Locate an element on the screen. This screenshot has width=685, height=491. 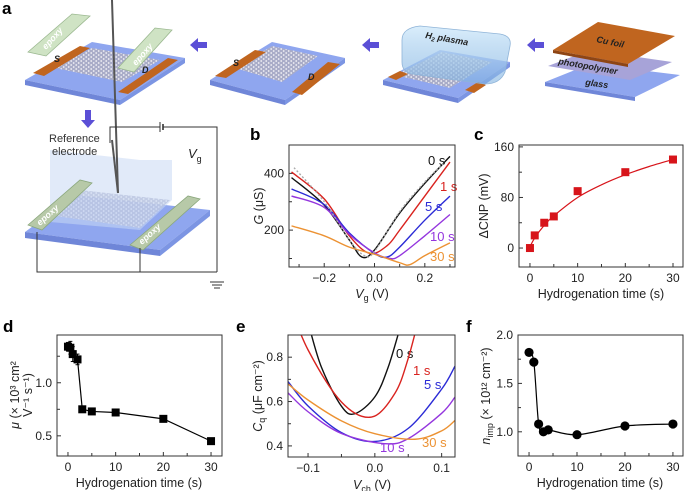
y-axis-label: nimp (× 10¹² cm⁻²) is located at coordinates (487, 395).